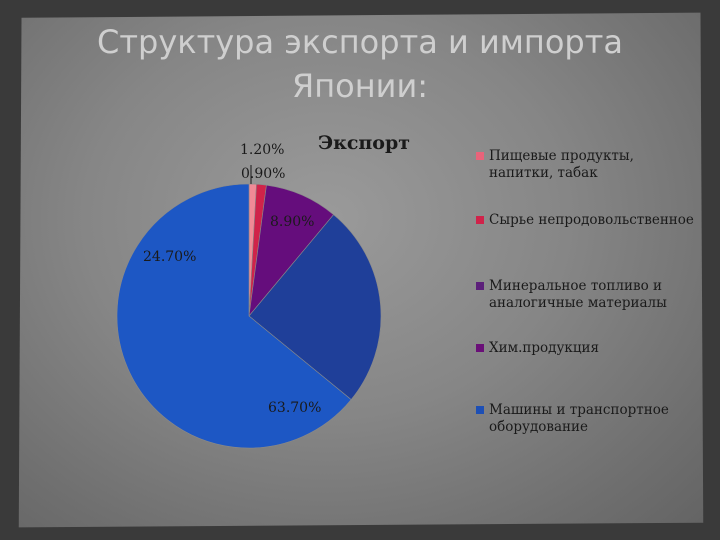 This screenshot has height=540, width=720. Describe the element at coordinates (591, 220) in the screenshot. I see `legend-label: Сырье непродовольственное` at that location.